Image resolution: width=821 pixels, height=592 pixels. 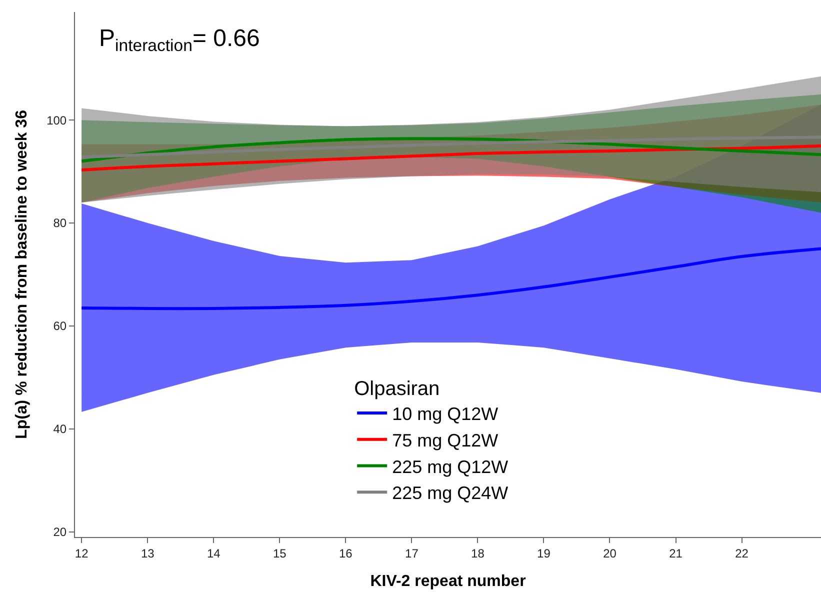 I want to click on y-axis-title: Lp(a) % reduction from baseline to week 36, so click(x=21, y=274).